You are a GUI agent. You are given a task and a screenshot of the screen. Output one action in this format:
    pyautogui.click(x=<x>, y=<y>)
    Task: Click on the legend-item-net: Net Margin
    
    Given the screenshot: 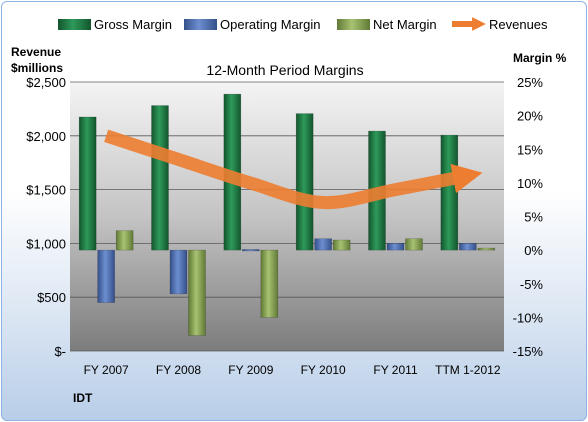 What is the action you would take?
    pyautogui.click(x=387, y=24)
    